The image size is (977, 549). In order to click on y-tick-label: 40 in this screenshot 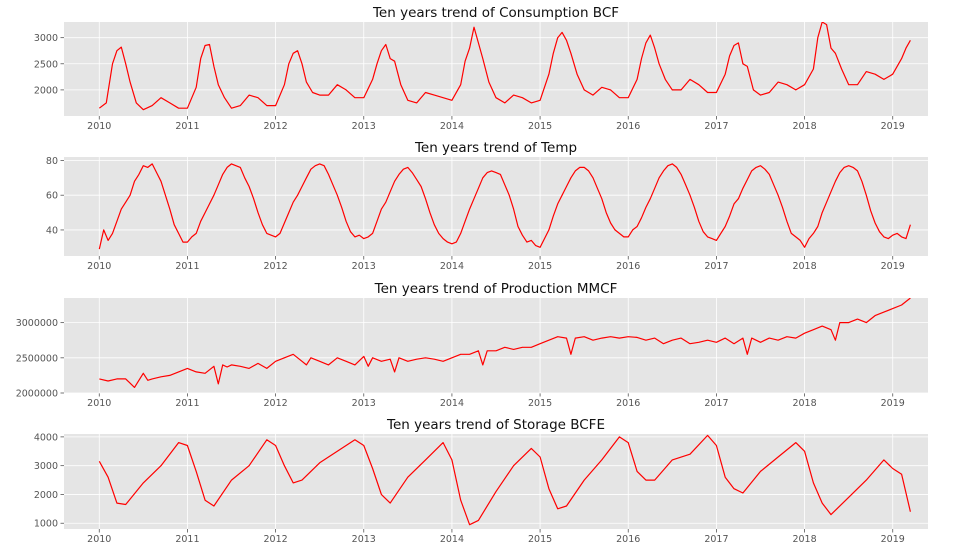, I will do `click(52, 230)`.